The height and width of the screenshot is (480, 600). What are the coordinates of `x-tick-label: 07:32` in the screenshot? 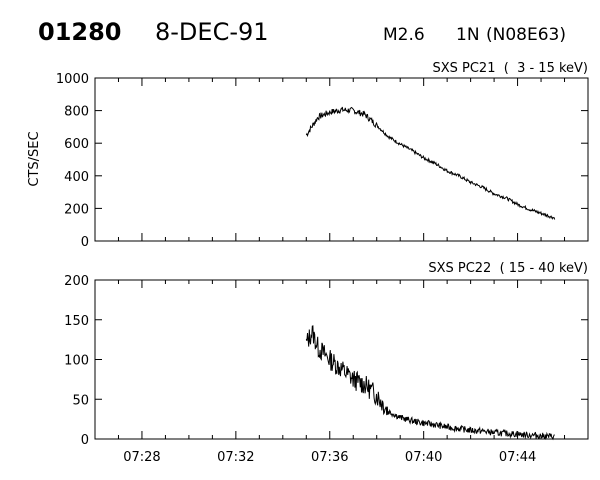 It's located at (235, 457).